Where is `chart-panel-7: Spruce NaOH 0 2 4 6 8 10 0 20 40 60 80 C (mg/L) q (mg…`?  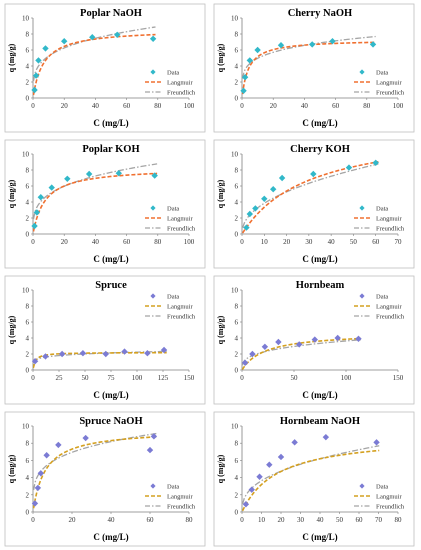
chart-panel-7: Spruce NaOH 0 2 4 6 8 10 0 20 40 60 80 C (mg/L) q (mg… is located at coordinates (105, 479).